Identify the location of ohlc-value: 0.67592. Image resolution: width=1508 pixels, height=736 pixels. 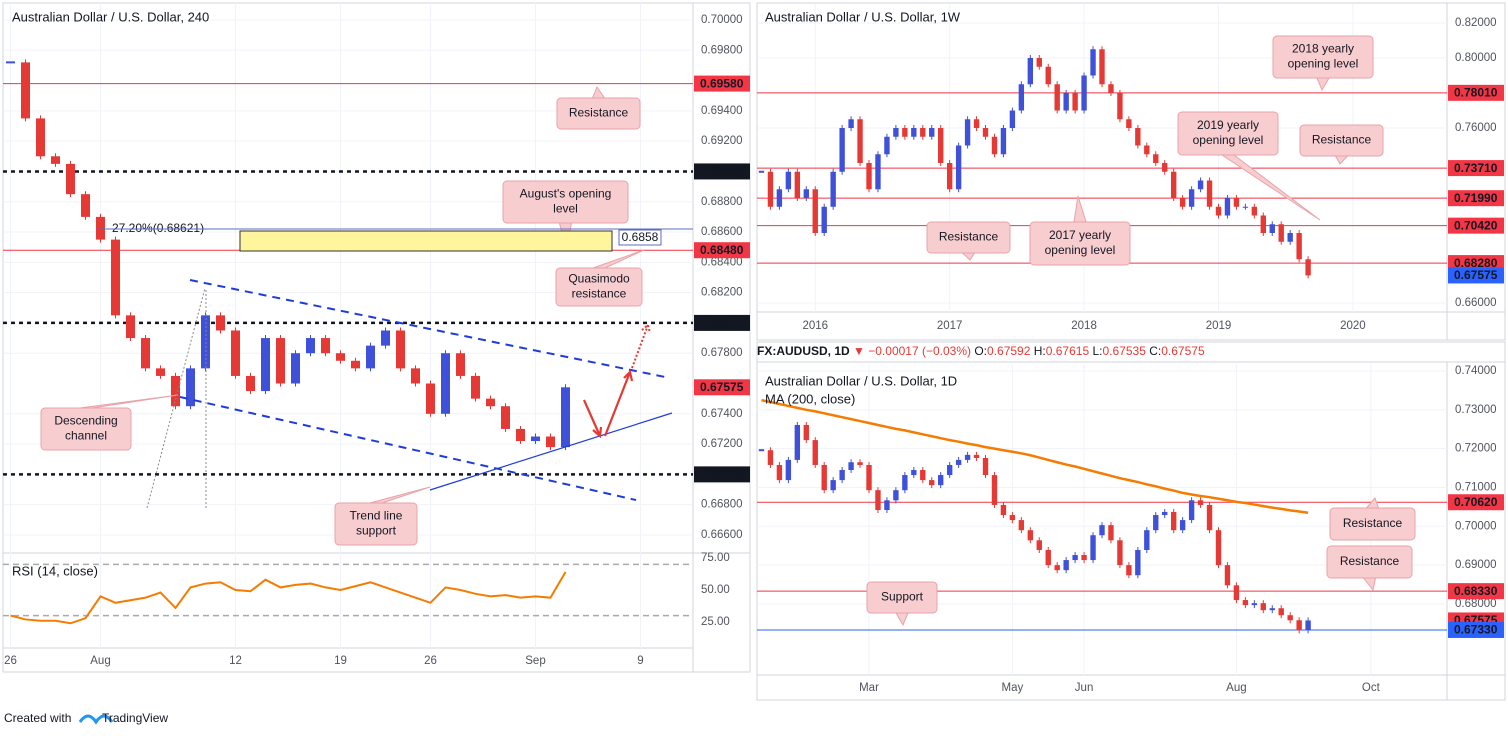
(1009, 351).